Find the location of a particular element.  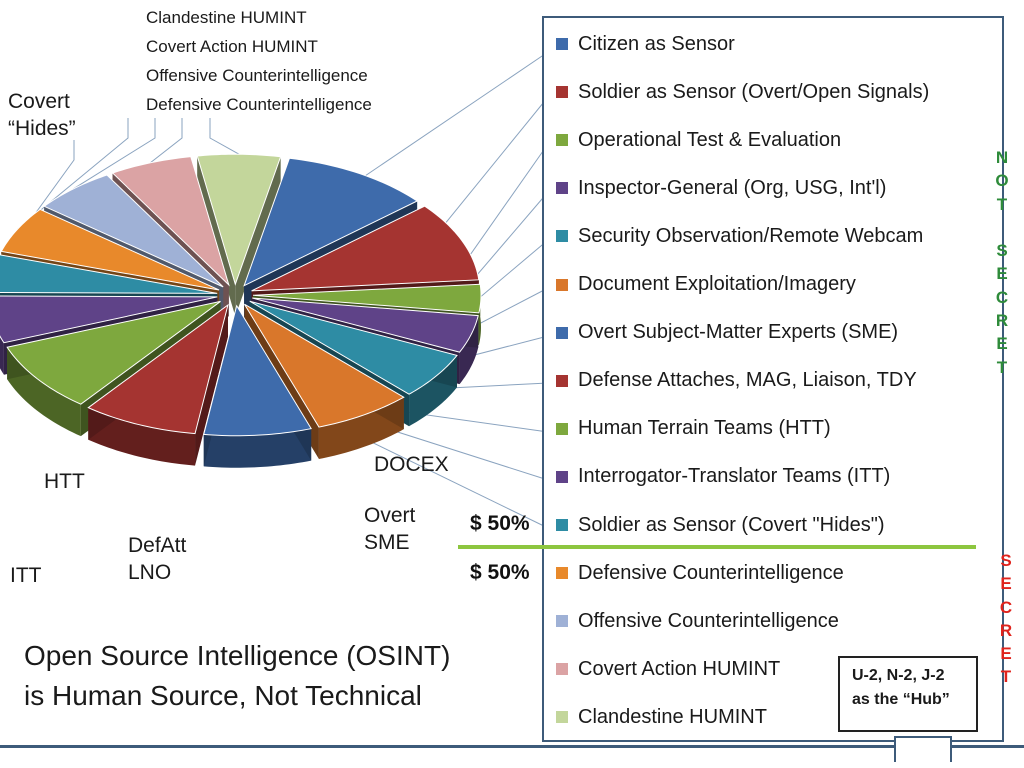

not-secret-letter: S is located at coordinates (1002, 251).